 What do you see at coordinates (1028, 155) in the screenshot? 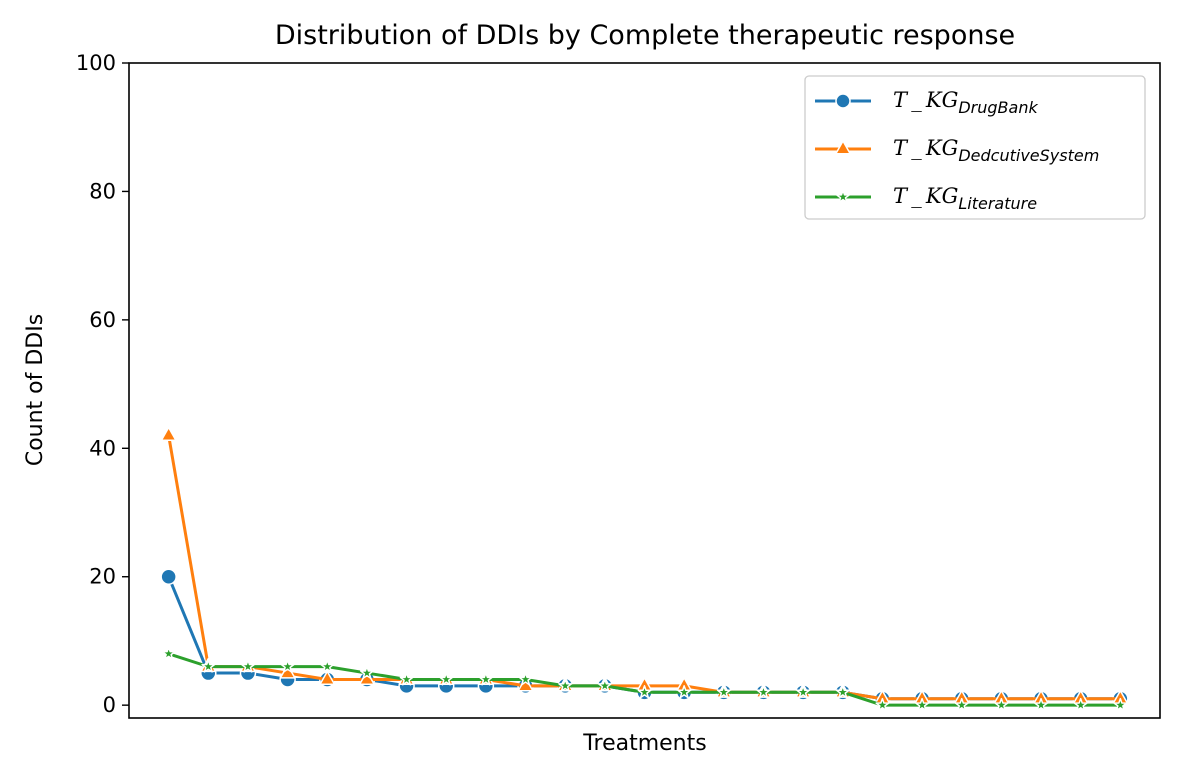
I see `legend-label-subscript: DedcutiveSystem` at bounding box center [1028, 155].